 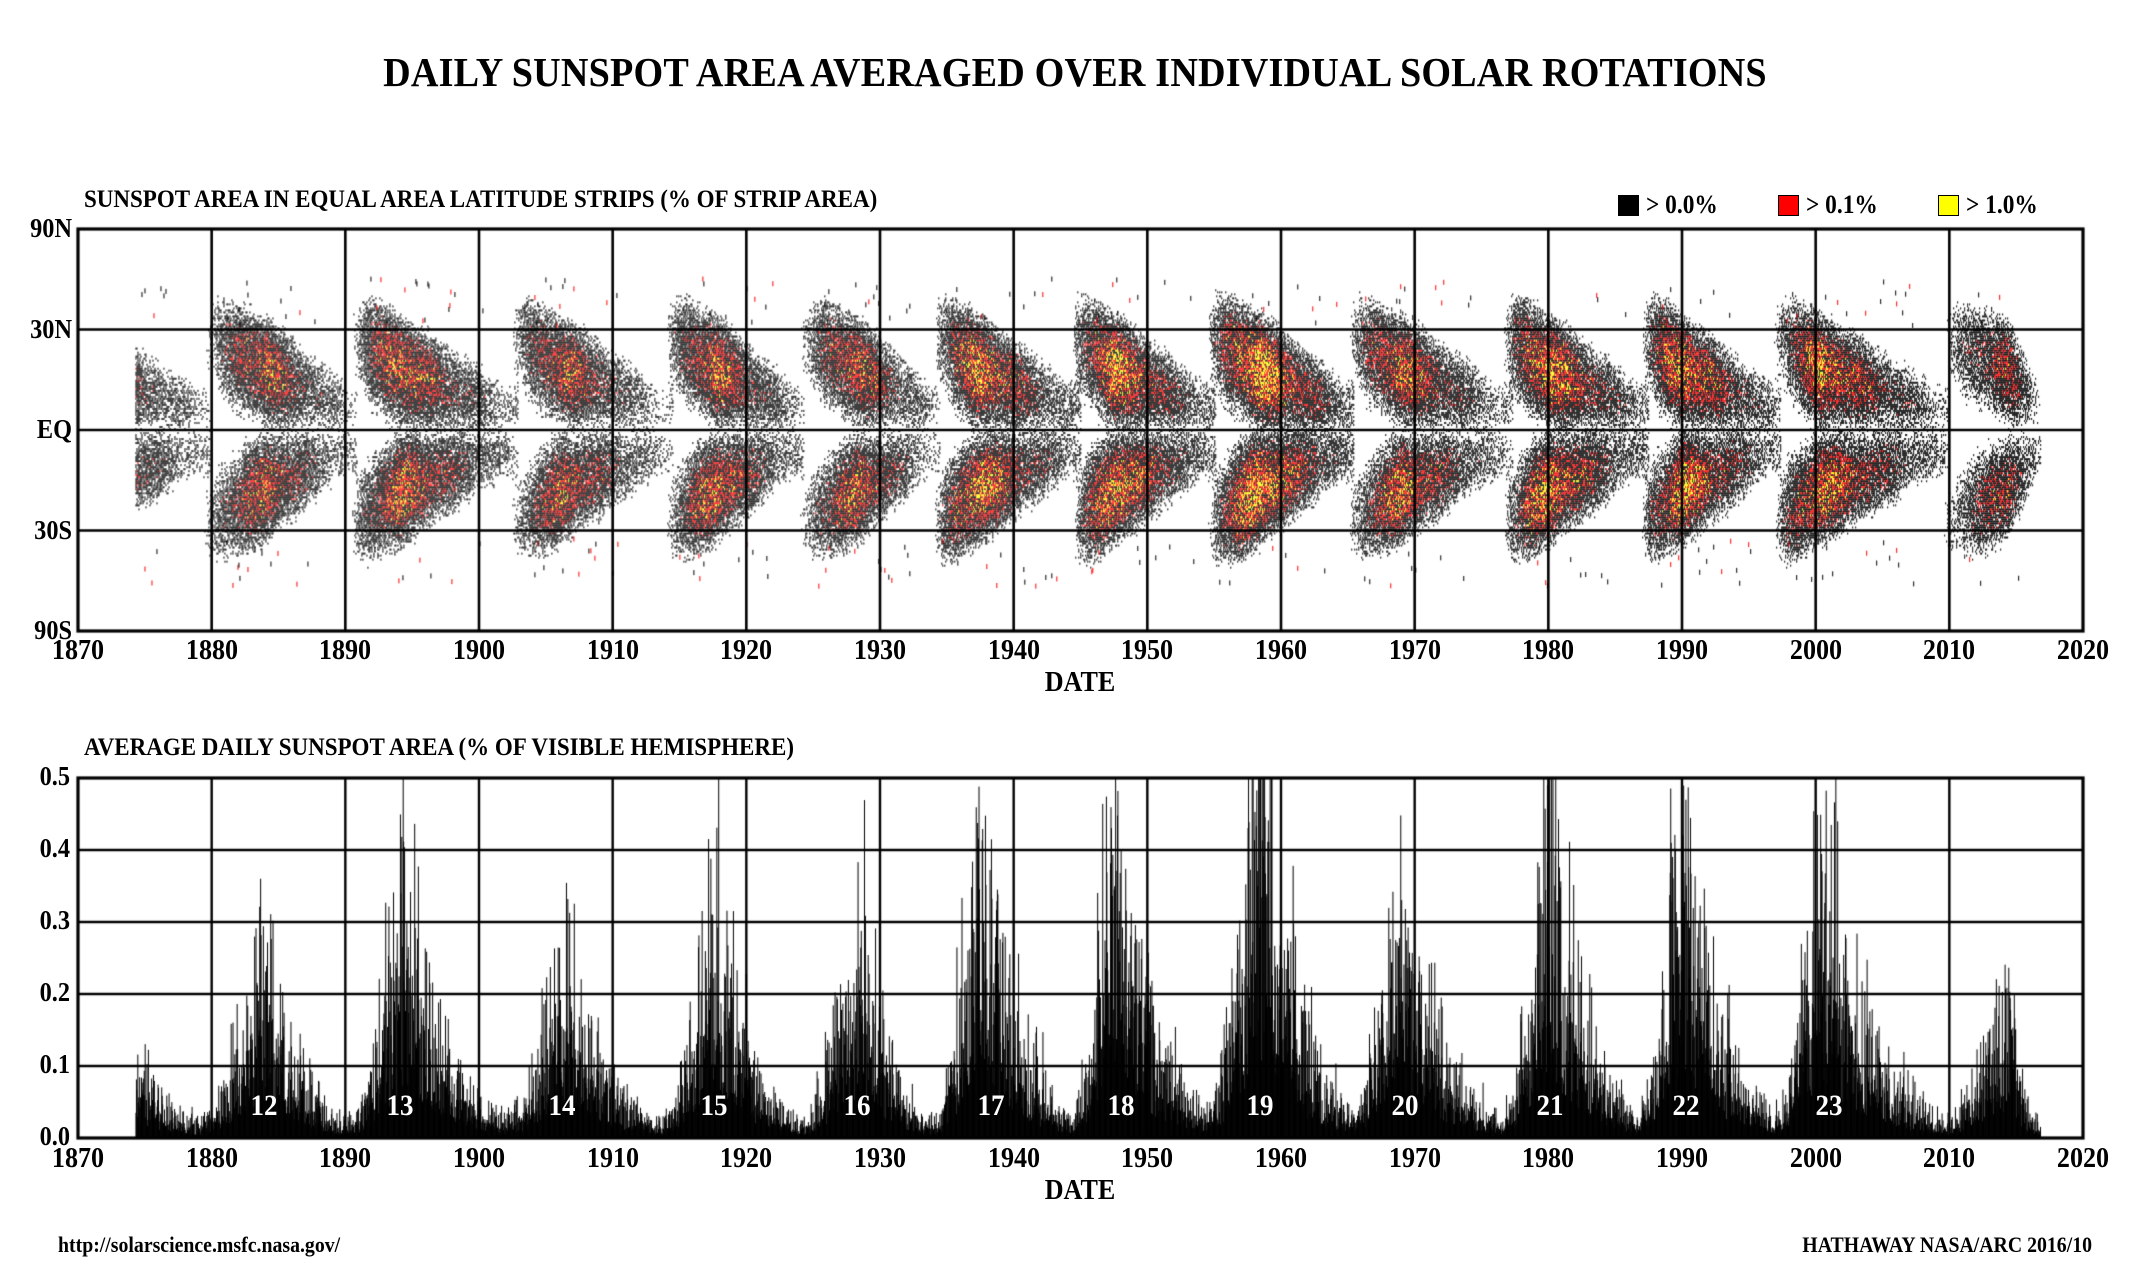 I want to click on butterfly-xtick-1960: 1960, so click(x=1281, y=650).